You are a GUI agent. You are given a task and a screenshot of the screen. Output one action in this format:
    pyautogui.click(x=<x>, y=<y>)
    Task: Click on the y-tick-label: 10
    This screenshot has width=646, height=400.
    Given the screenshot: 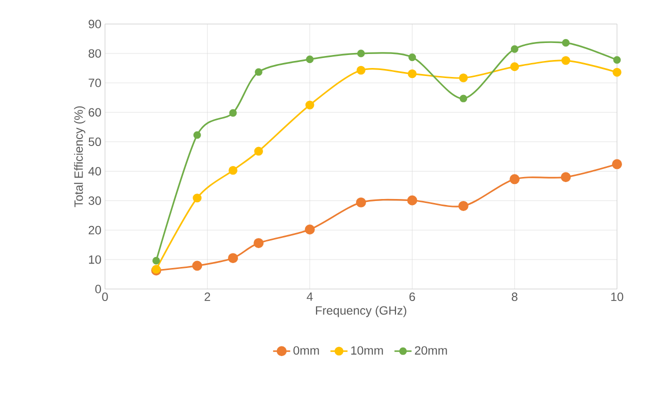 What is the action you would take?
    pyautogui.click(x=95, y=259)
    